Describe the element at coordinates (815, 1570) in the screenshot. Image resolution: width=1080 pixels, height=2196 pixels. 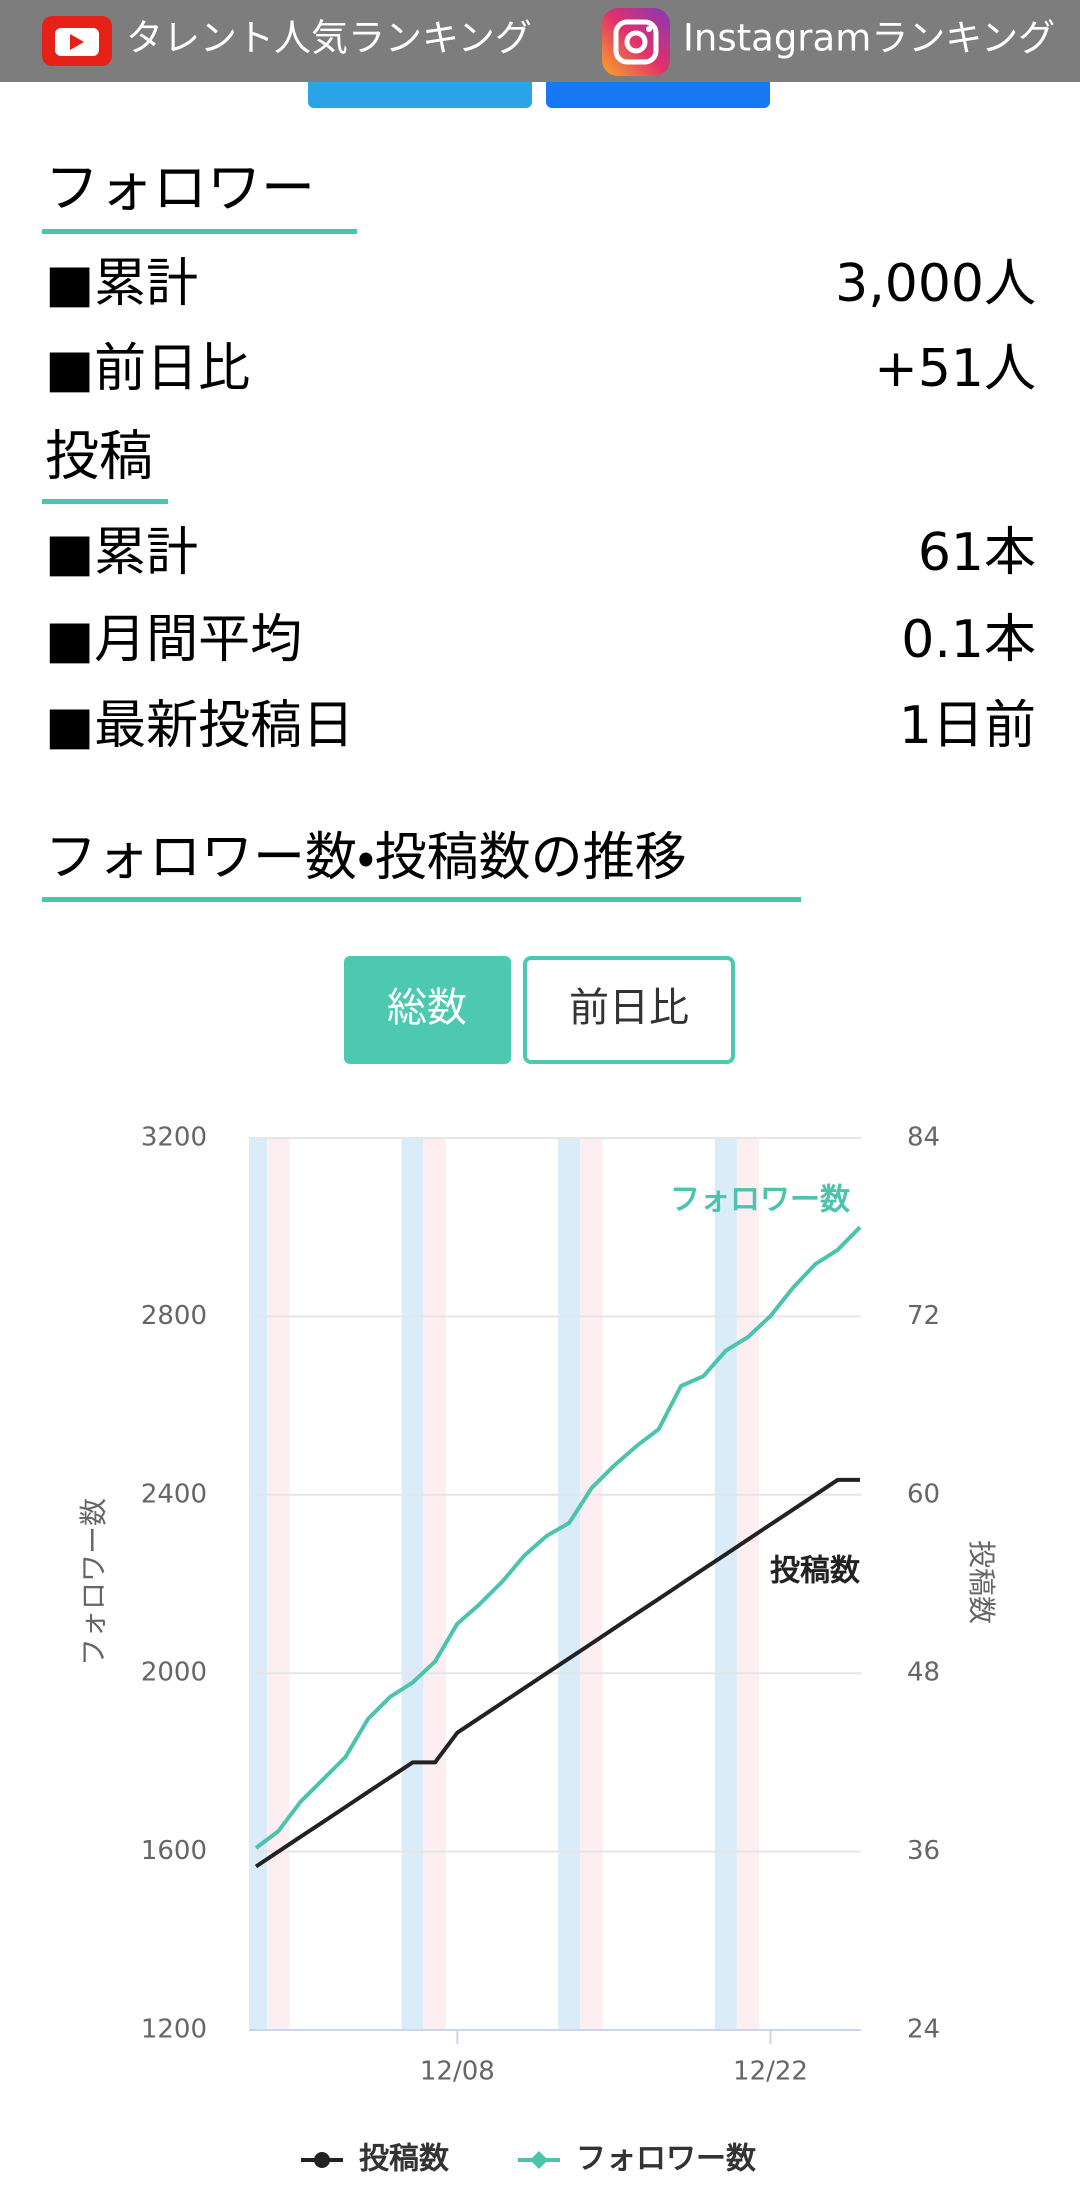
I see `series-label: 投稿数` at that location.